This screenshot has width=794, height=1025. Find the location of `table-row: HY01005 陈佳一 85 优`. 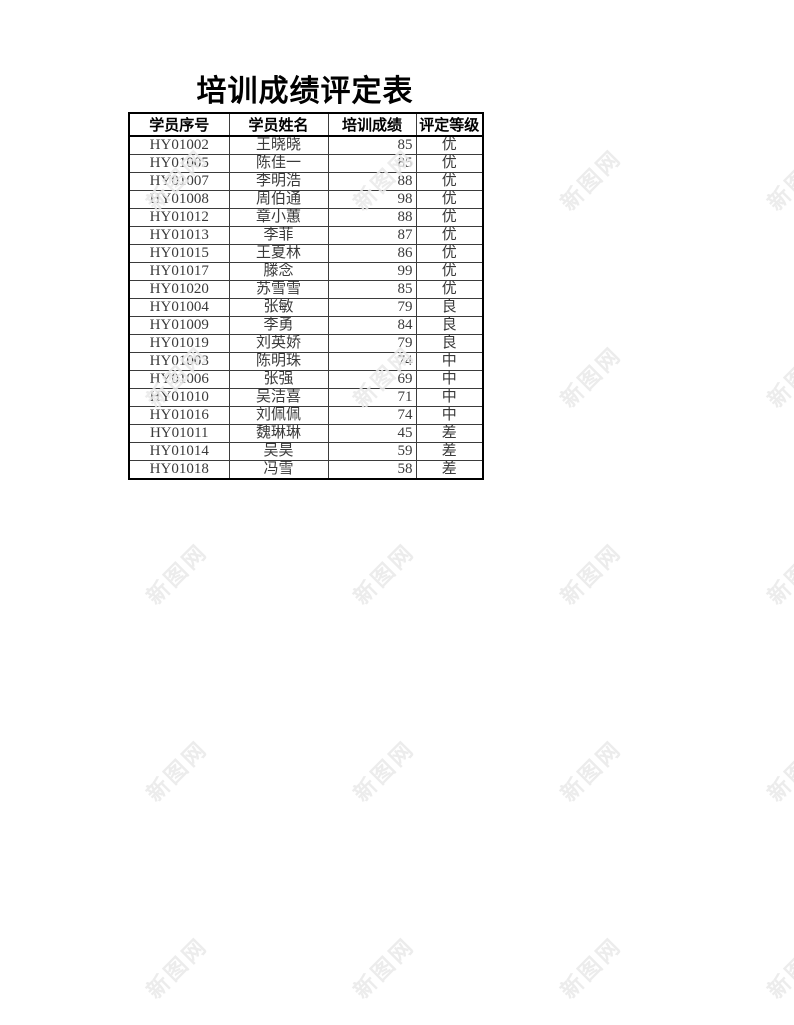

table-row: HY01005 陈佳一 85 优 is located at coordinates (306, 163).